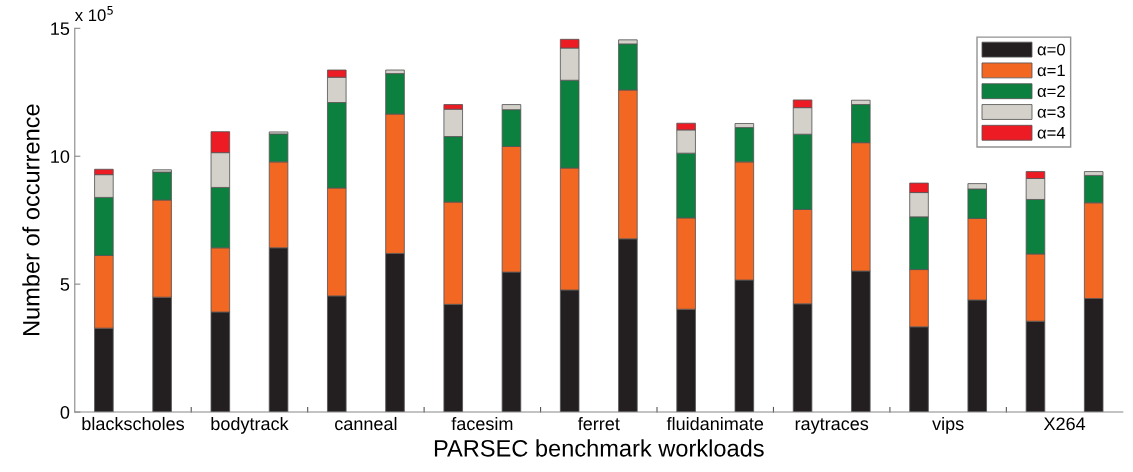 Image resolution: width=1133 pixels, height=472 pixels. What do you see at coordinates (1051, 133) in the screenshot?
I see `legend-label: α=4` at bounding box center [1051, 133].